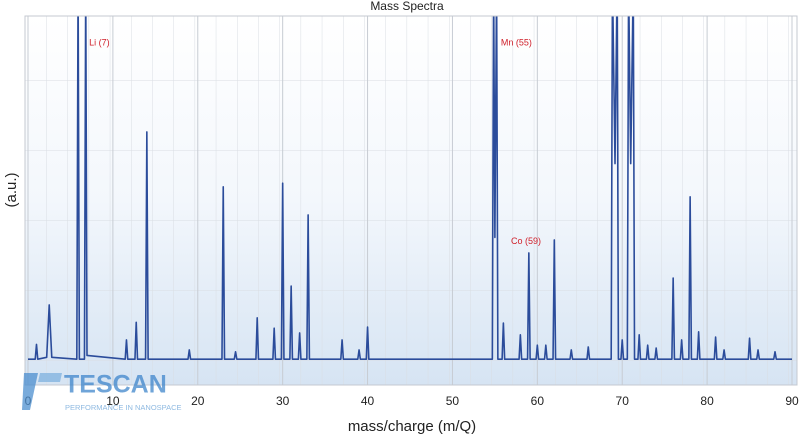 This screenshot has width=800, height=442. Describe the element at coordinates (526, 241) in the screenshot. I see `peak-annotation: Co (59)` at that location.